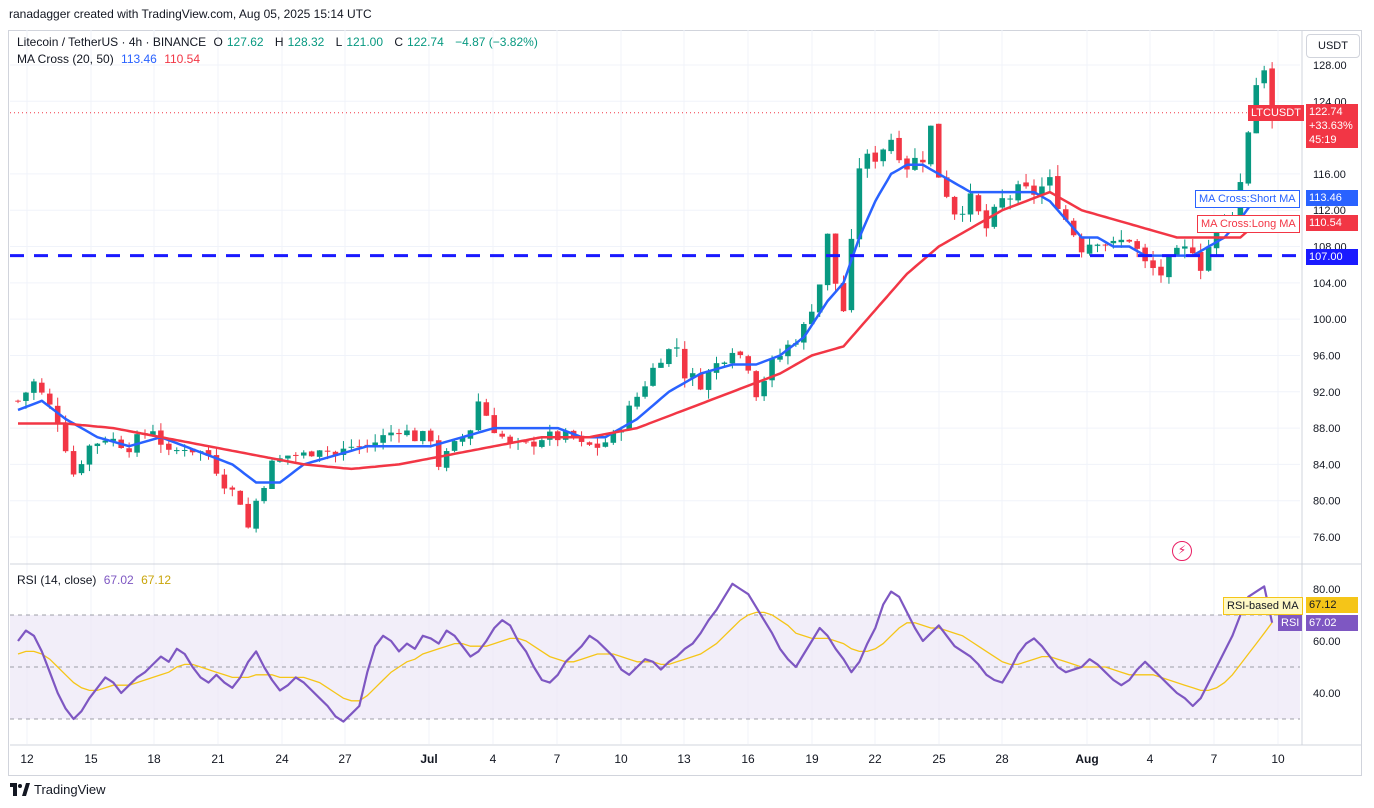 The image size is (1374, 808). Describe the element at coordinates (1333, 46) in the screenshot. I see `currency-button: USDT` at that location.